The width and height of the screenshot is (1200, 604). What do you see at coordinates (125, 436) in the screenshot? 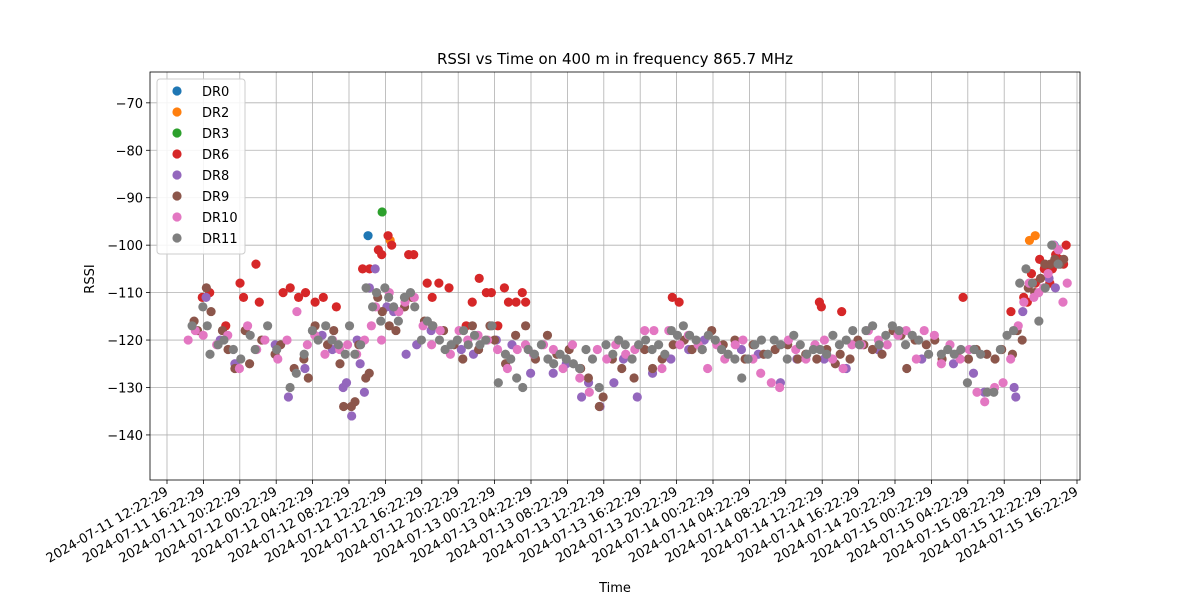
I see `y-tick-label: −140` at bounding box center [125, 436].